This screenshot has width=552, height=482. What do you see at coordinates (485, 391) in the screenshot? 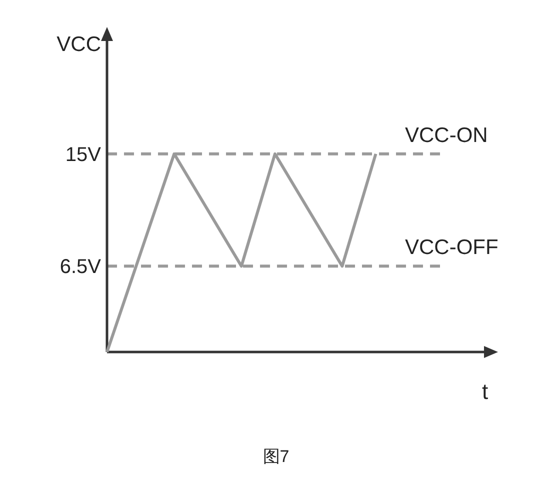
I see `x-axis-title: t` at bounding box center [485, 391].